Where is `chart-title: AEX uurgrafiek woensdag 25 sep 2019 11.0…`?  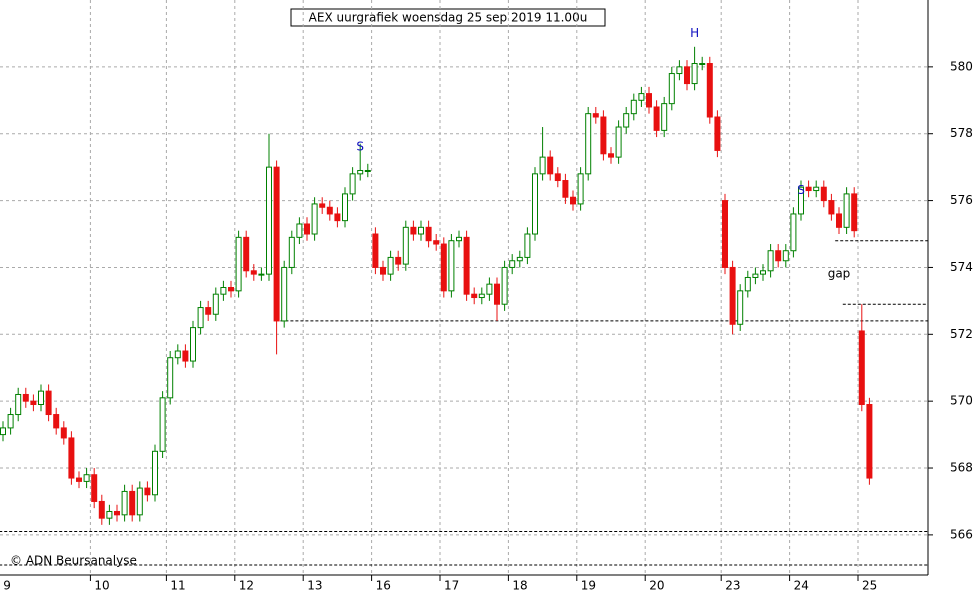
chart-title: AEX uurgrafiek woensdag 25 sep 2019 11.0… is located at coordinates (448, 18).